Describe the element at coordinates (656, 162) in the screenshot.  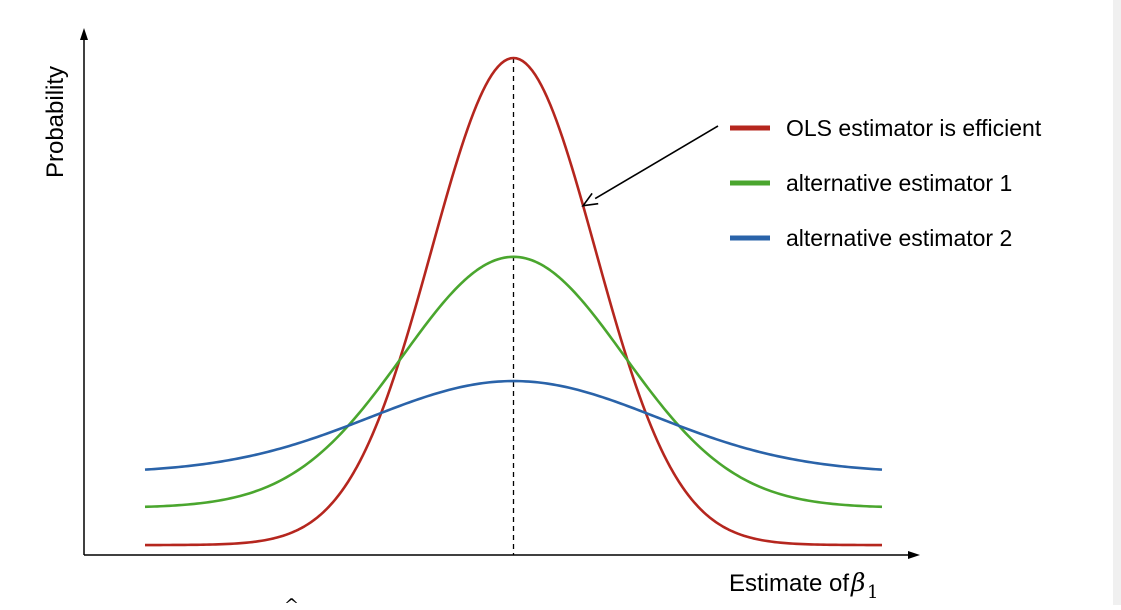
I see `annotation-arrow-line` at that location.